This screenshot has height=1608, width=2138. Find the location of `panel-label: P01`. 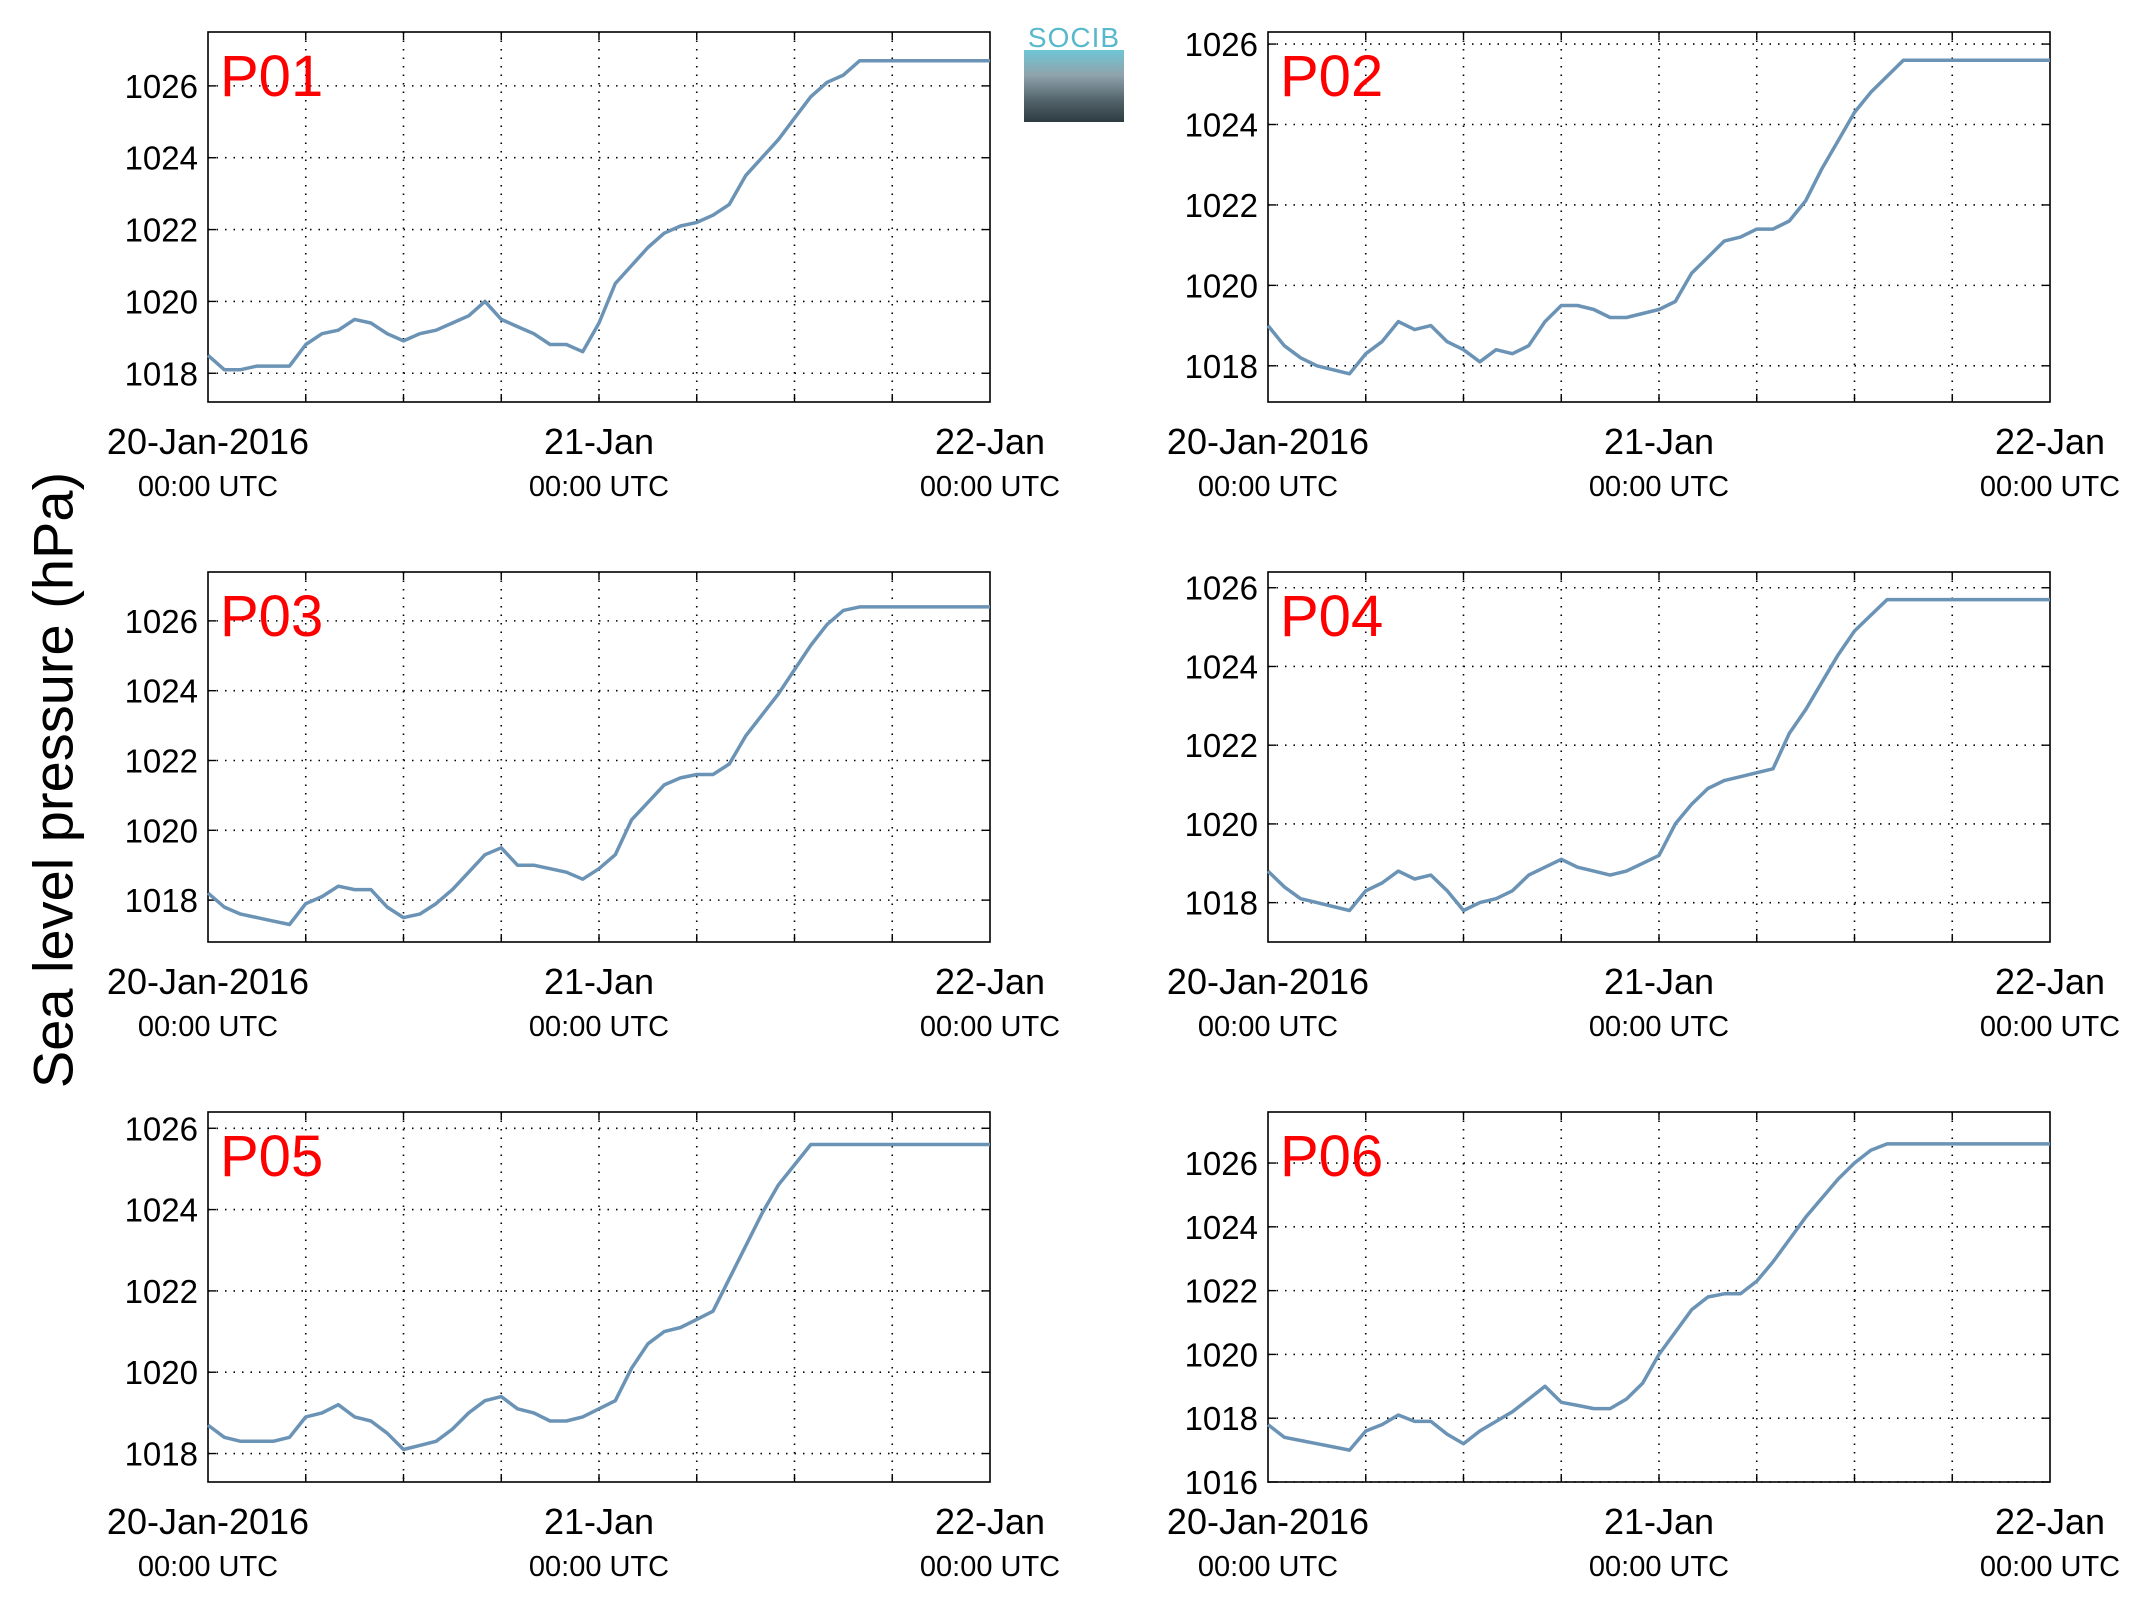

panel-label: P01 is located at coordinates (271, 76).